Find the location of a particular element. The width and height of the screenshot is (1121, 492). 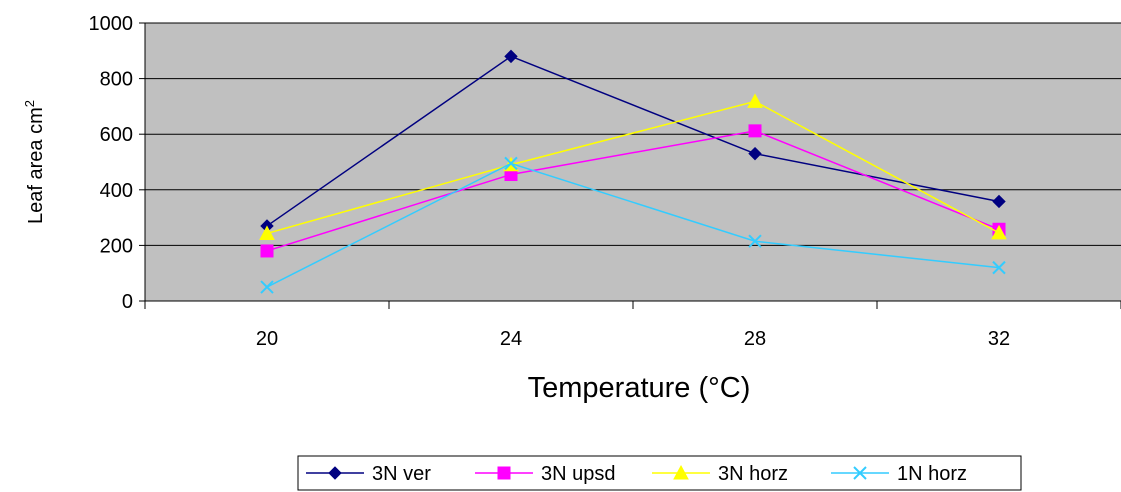

legend-item: 3N horz is located at coordinates (720, 474).